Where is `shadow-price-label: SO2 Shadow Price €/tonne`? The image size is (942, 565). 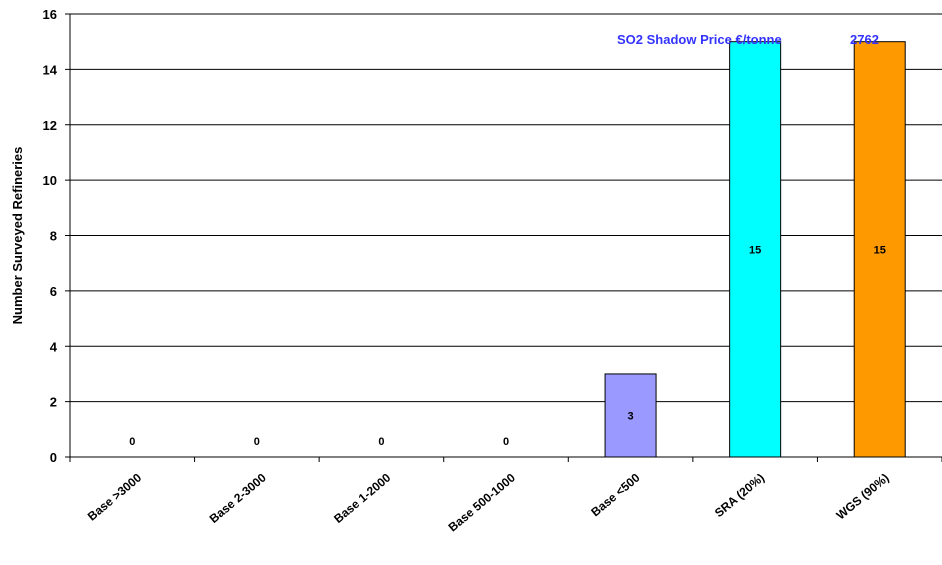 shadow-price-label: SO2 Shadow Price €/tonne is located at coordinates (699, 39).